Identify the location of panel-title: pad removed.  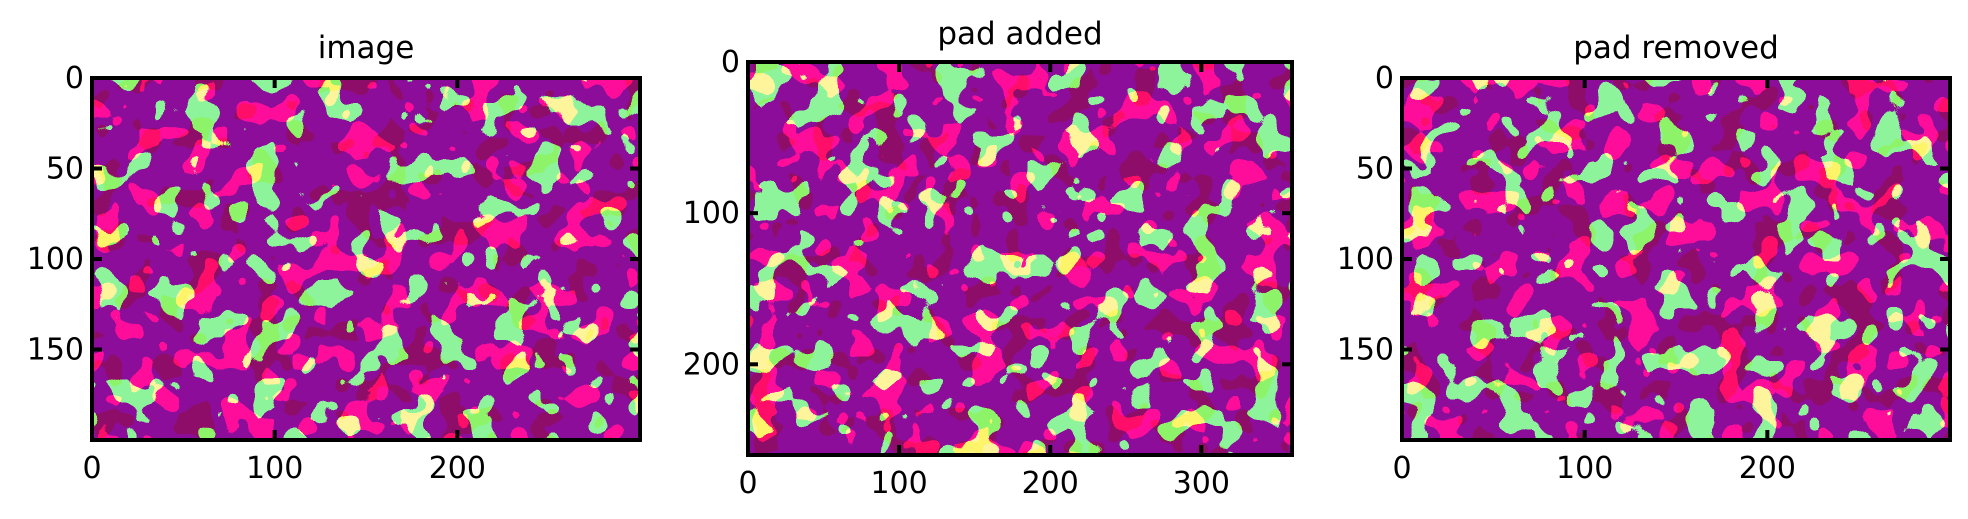
(1676, 48).